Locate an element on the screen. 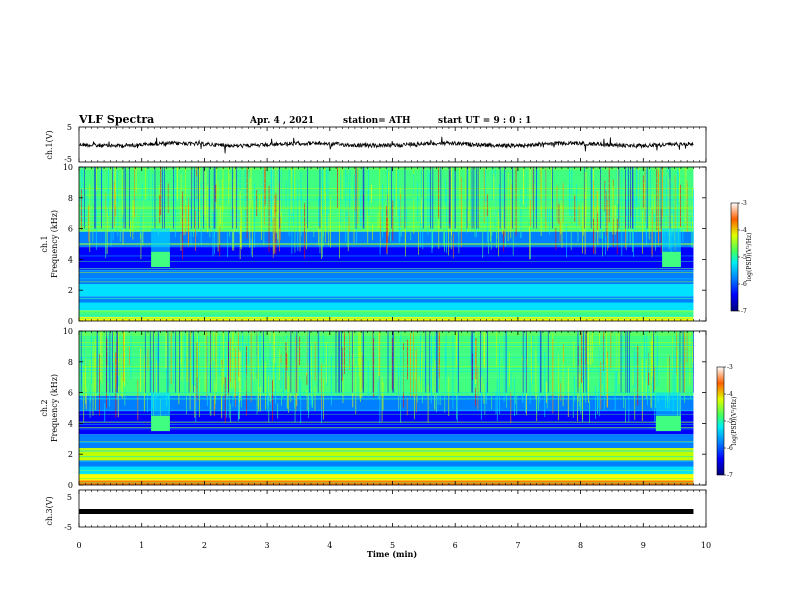 The height and width of the screenshot is (612, 792). xtick-label: 6 is located at coordinates (455, 545).